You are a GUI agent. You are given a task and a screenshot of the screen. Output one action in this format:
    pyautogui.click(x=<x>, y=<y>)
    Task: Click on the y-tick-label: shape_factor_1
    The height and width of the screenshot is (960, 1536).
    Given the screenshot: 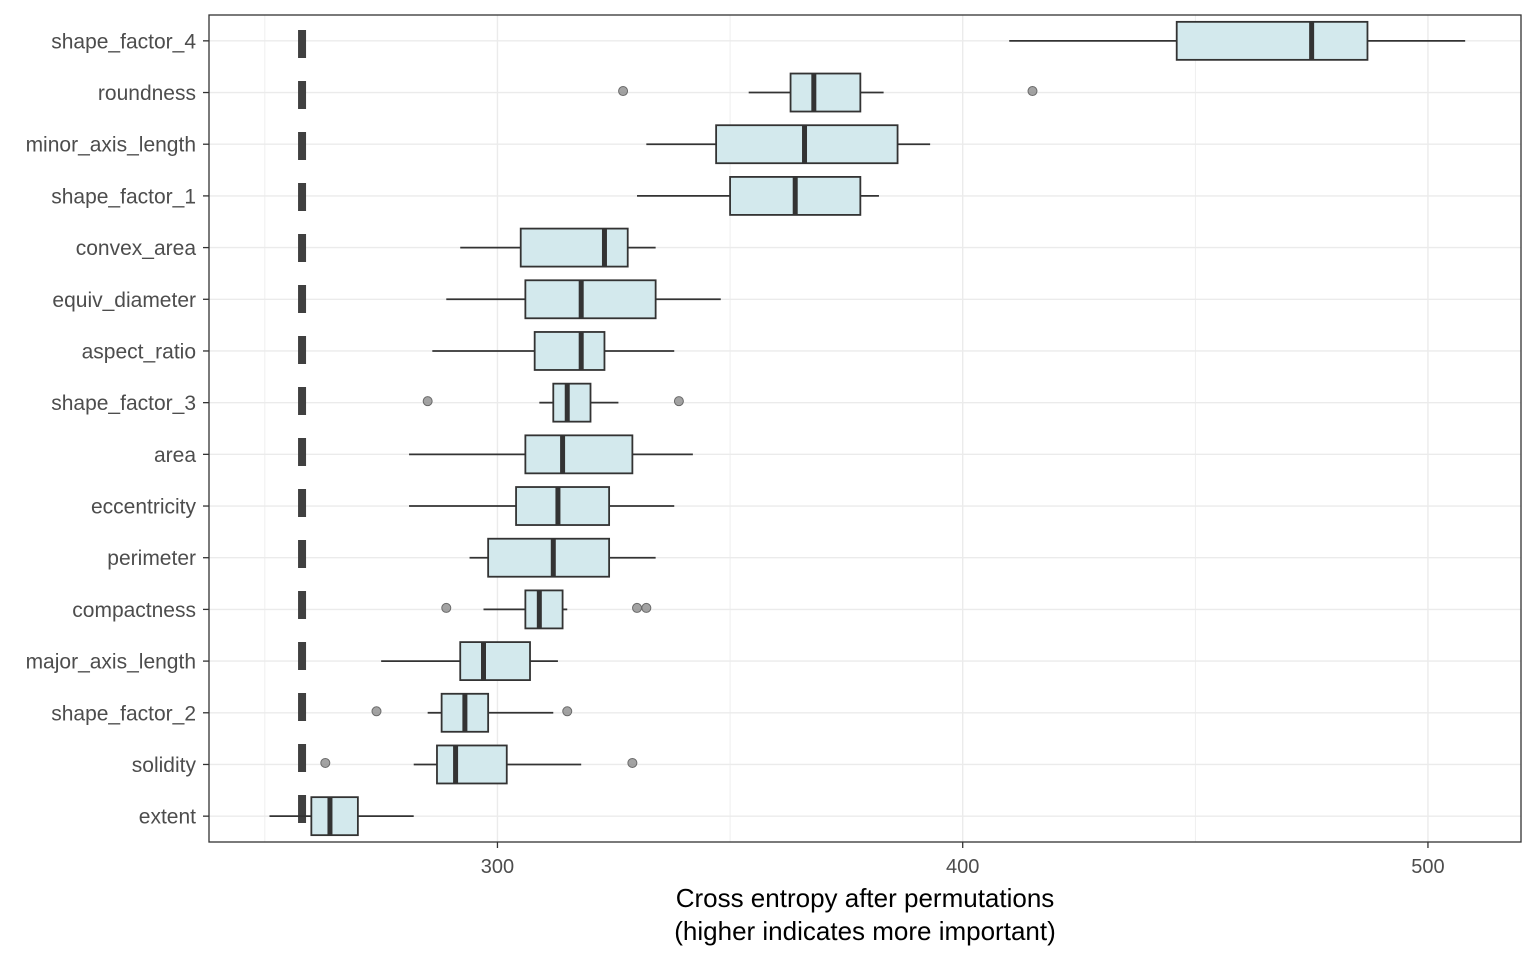 What is the action you would take?
    pyautogui.click(x=123, y=196)
    